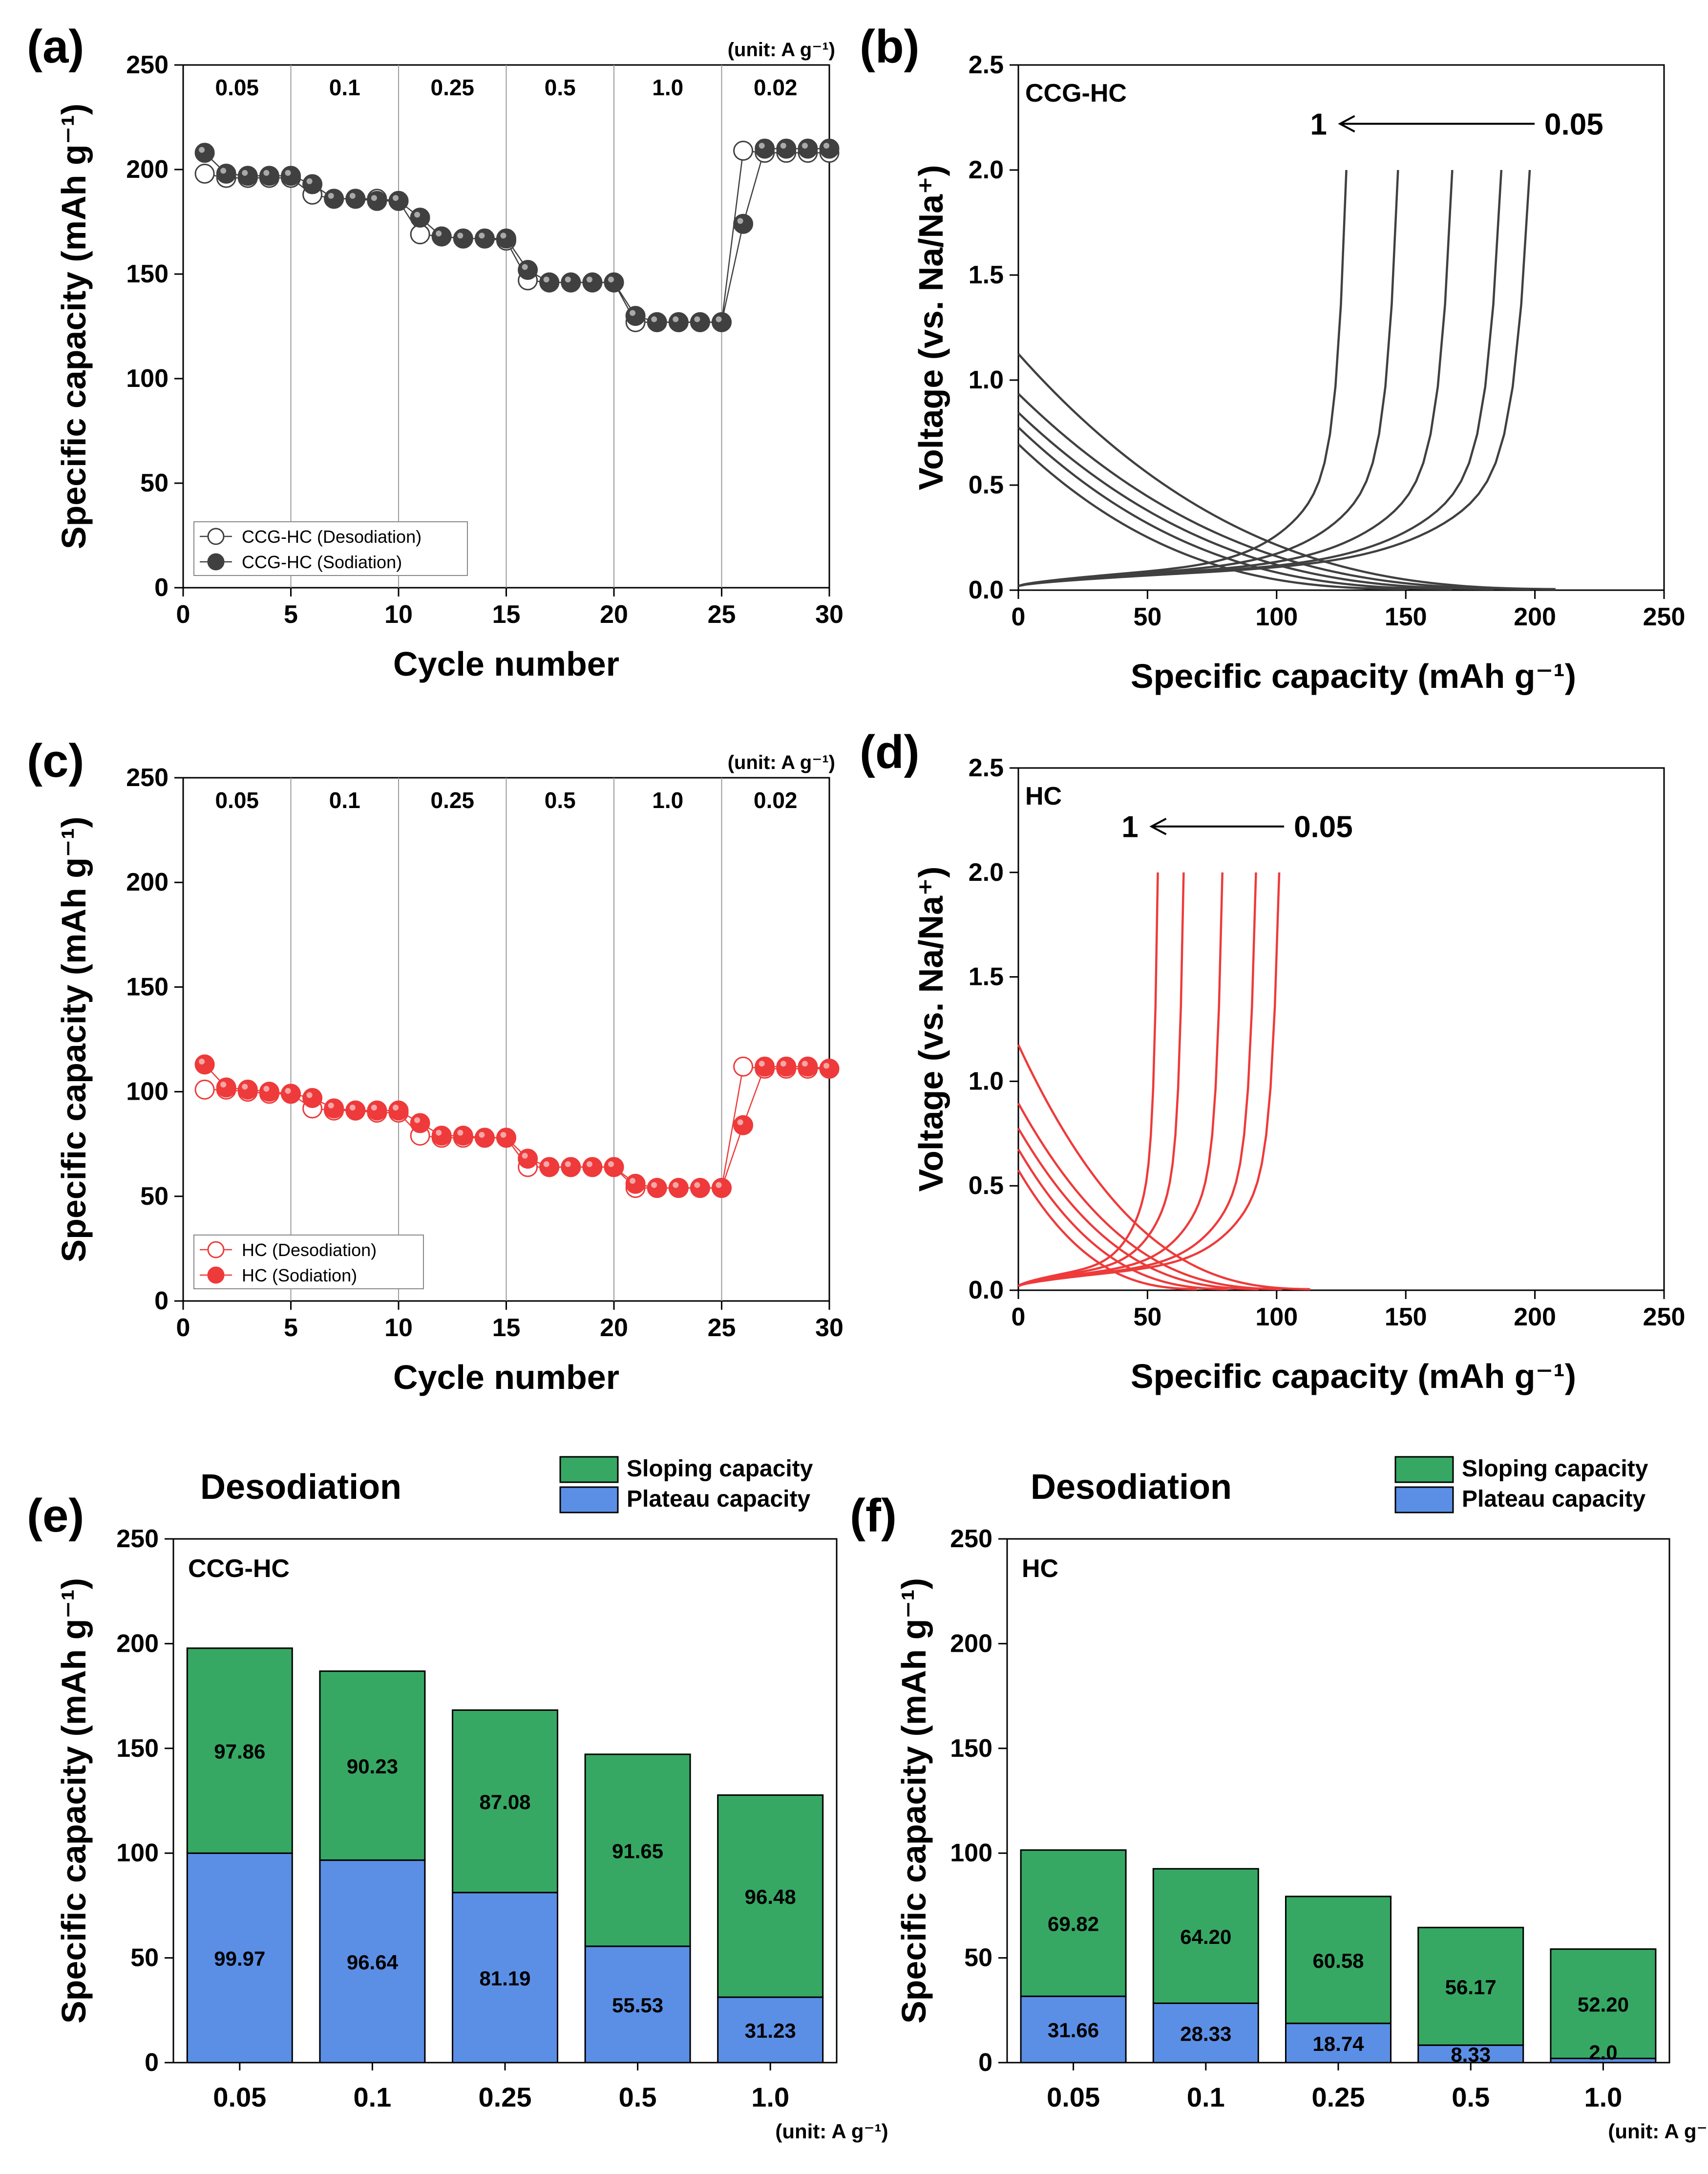 The image size is (1708, 2174). What do you see at coordinates (154, 1196) in the screenshot?
I see `y-tick-label: 50` at bounding box center [154, 1196].